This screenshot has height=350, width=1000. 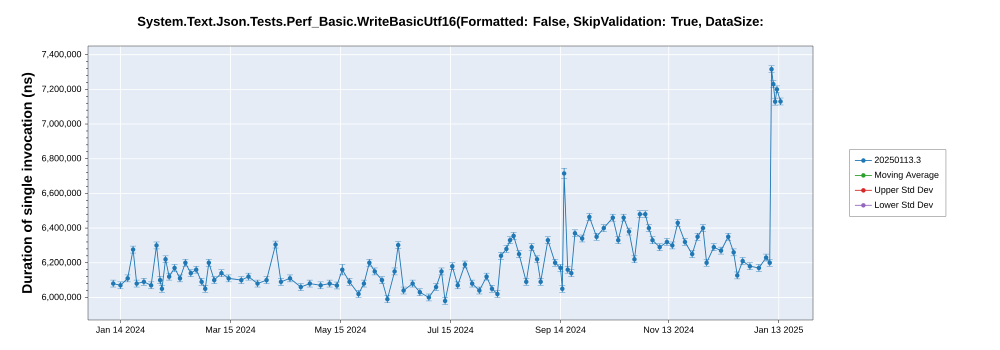 I want to click on y-tick-label: 6,400,000, so click(x=62, y=228).